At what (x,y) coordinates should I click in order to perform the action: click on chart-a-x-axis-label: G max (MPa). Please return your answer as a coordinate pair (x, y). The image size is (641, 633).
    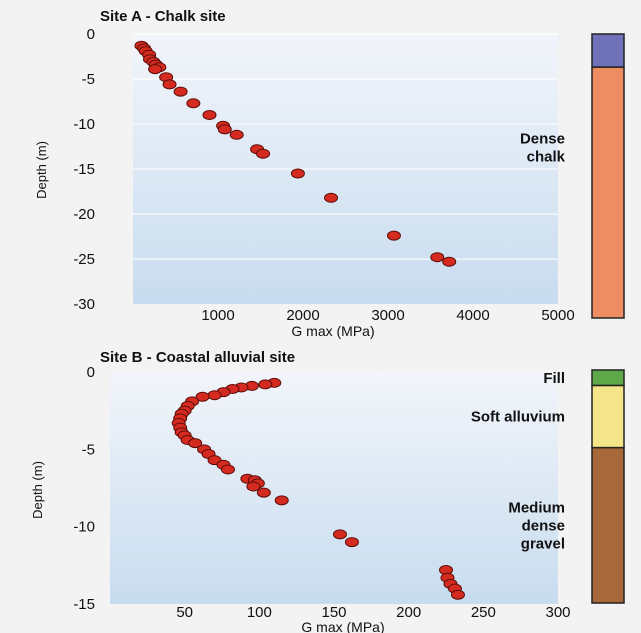
    Looking at the image, I should click on (332, 331).